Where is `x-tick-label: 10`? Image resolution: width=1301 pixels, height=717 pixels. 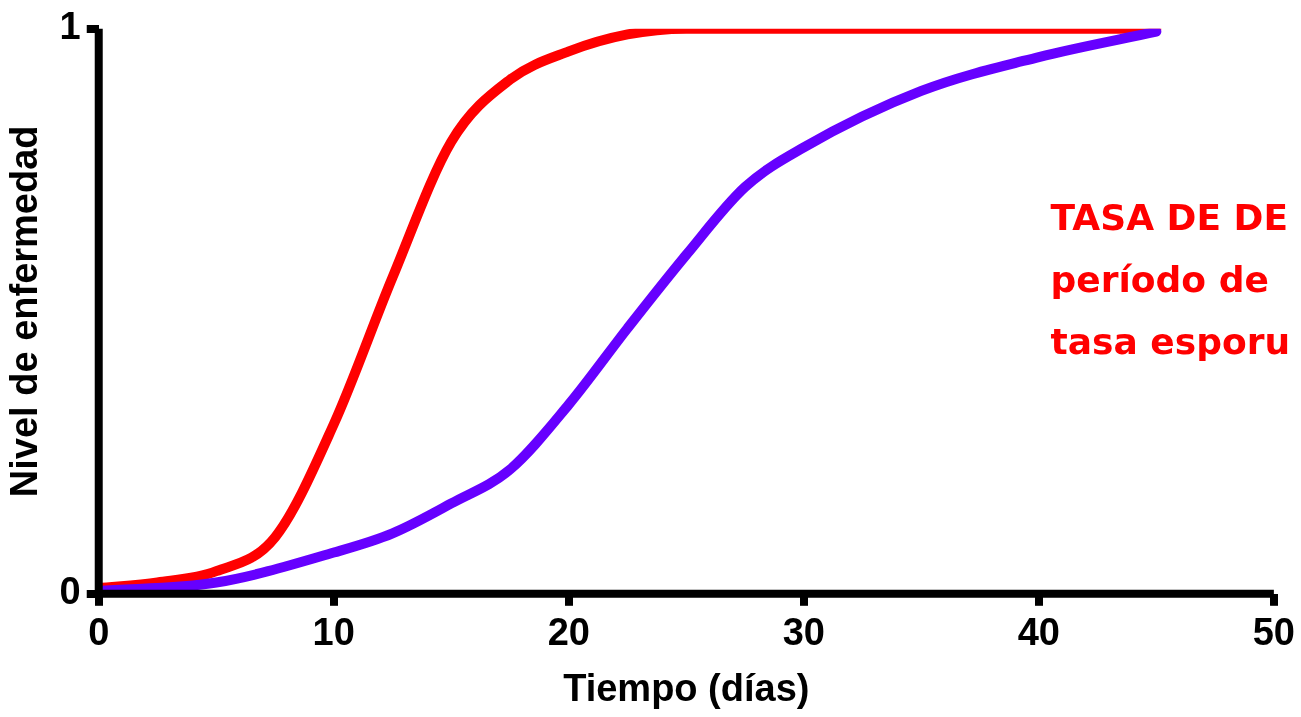
x-tick-label: 10 is located at coordinates (333, 632).